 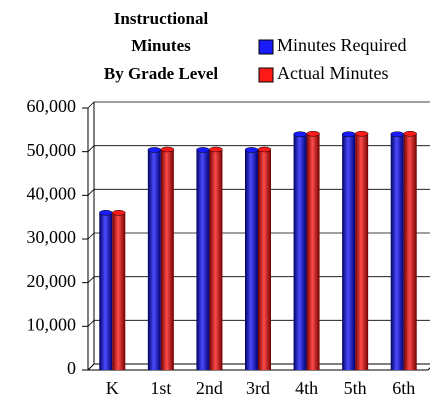 What do you see at coordinates (341, 45) in the screenshot?
I see `legend-label: Minutes Required` at bounding box center [341, 45].